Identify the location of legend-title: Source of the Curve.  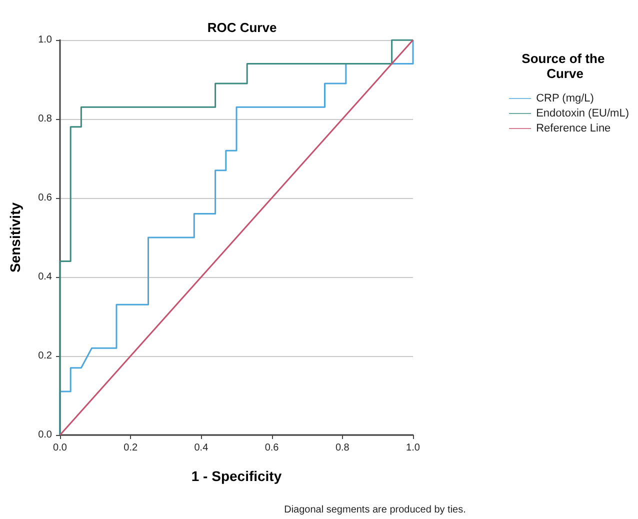
(565, 66).